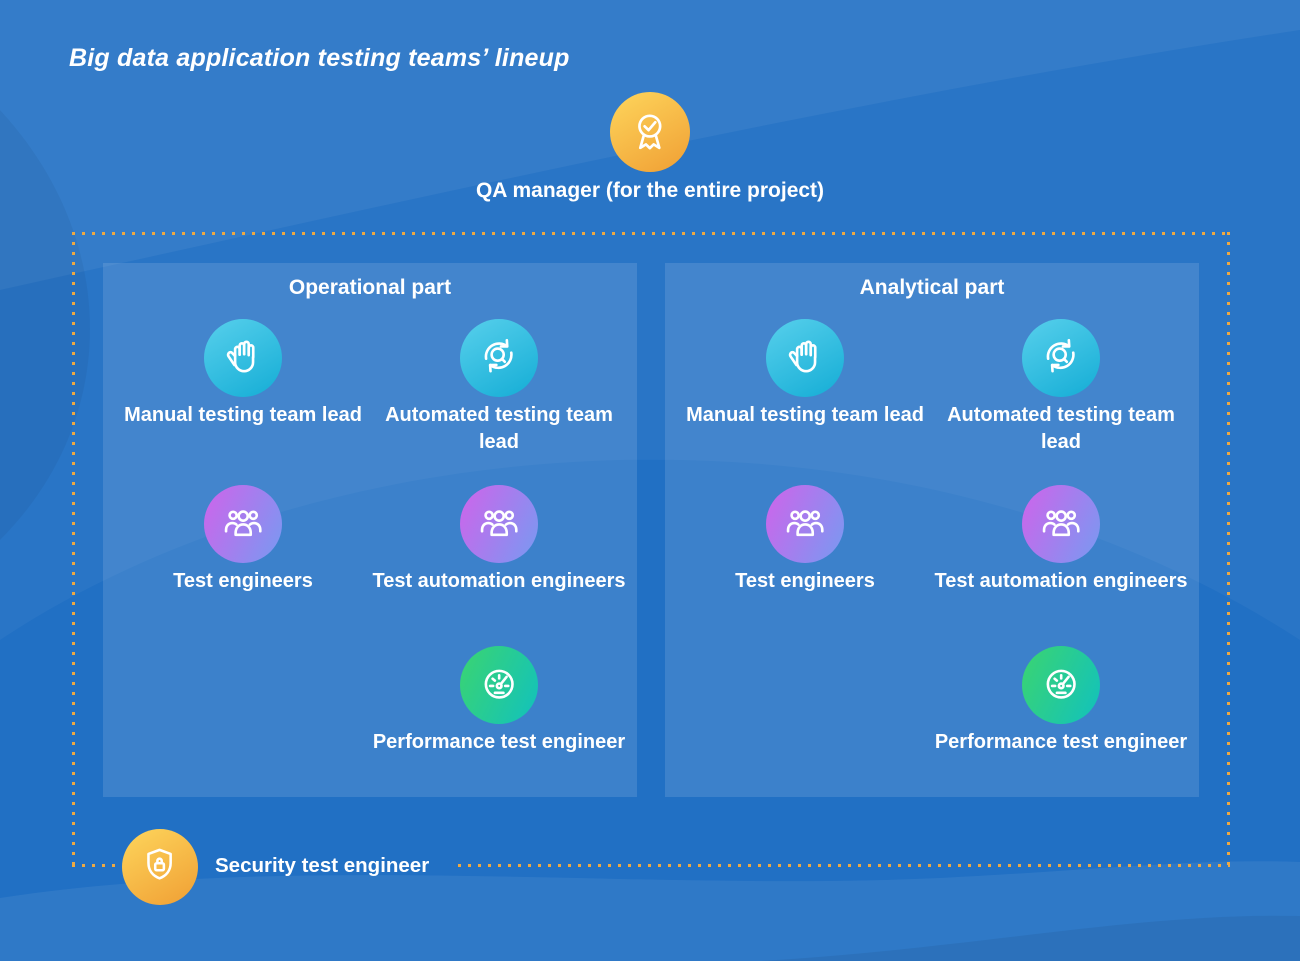  What do you see at coordinates (94, 865) in the screenshot?
I see `dotted-border-bottom-left-segment` at bounding box center [94, 865].